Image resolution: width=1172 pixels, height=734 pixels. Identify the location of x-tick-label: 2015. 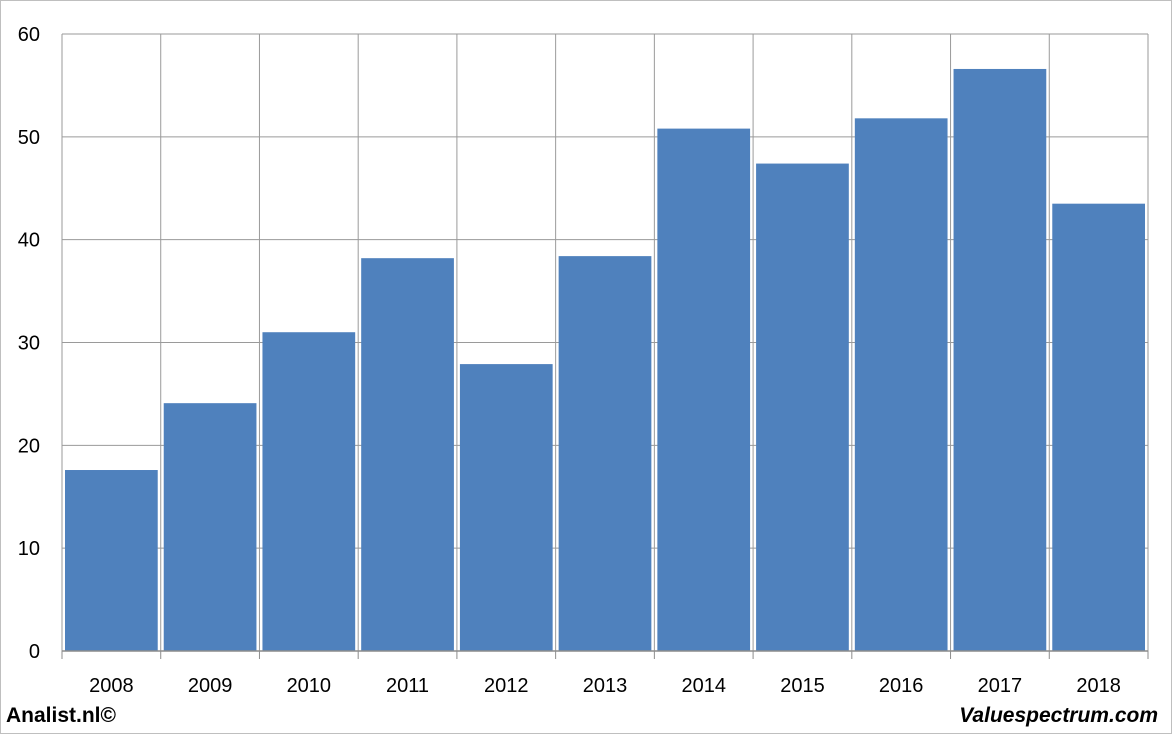
(802, 686).